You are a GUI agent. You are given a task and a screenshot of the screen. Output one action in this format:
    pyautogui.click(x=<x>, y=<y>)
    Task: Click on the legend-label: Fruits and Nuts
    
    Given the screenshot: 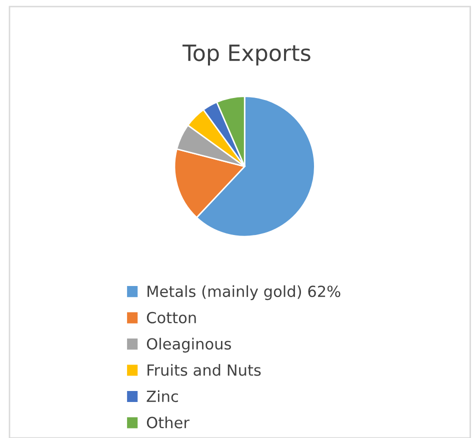 What is the action you would take?
    pyautogui.click(x=204, y=370)
    